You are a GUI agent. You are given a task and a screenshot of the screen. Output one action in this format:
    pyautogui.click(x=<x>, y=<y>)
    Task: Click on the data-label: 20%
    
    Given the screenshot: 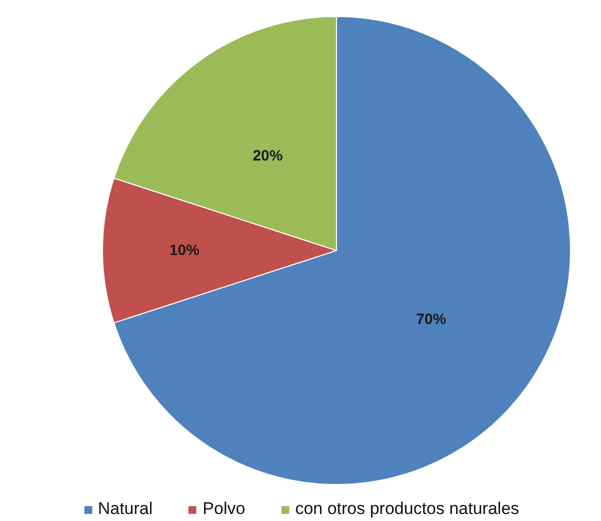 What is the action you would take?
    pyautogui.click(x=267, y=155)
    